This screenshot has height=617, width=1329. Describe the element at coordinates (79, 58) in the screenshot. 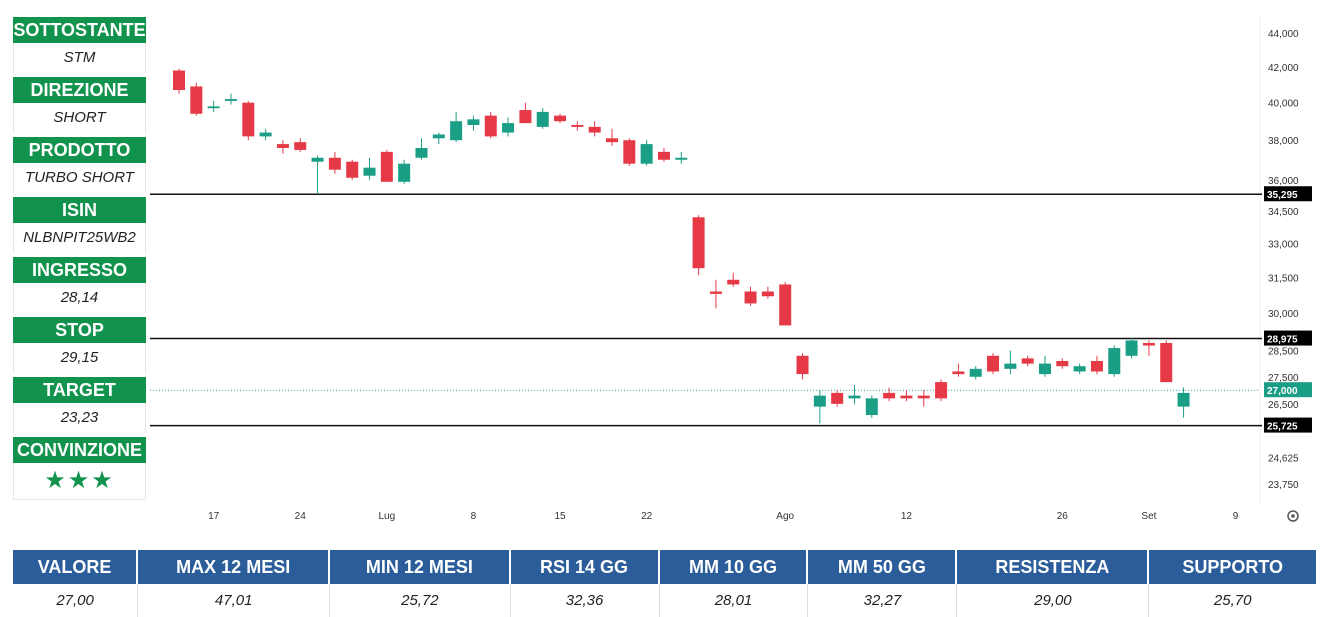

I see `panel-value-sottostante: STM` at that location.